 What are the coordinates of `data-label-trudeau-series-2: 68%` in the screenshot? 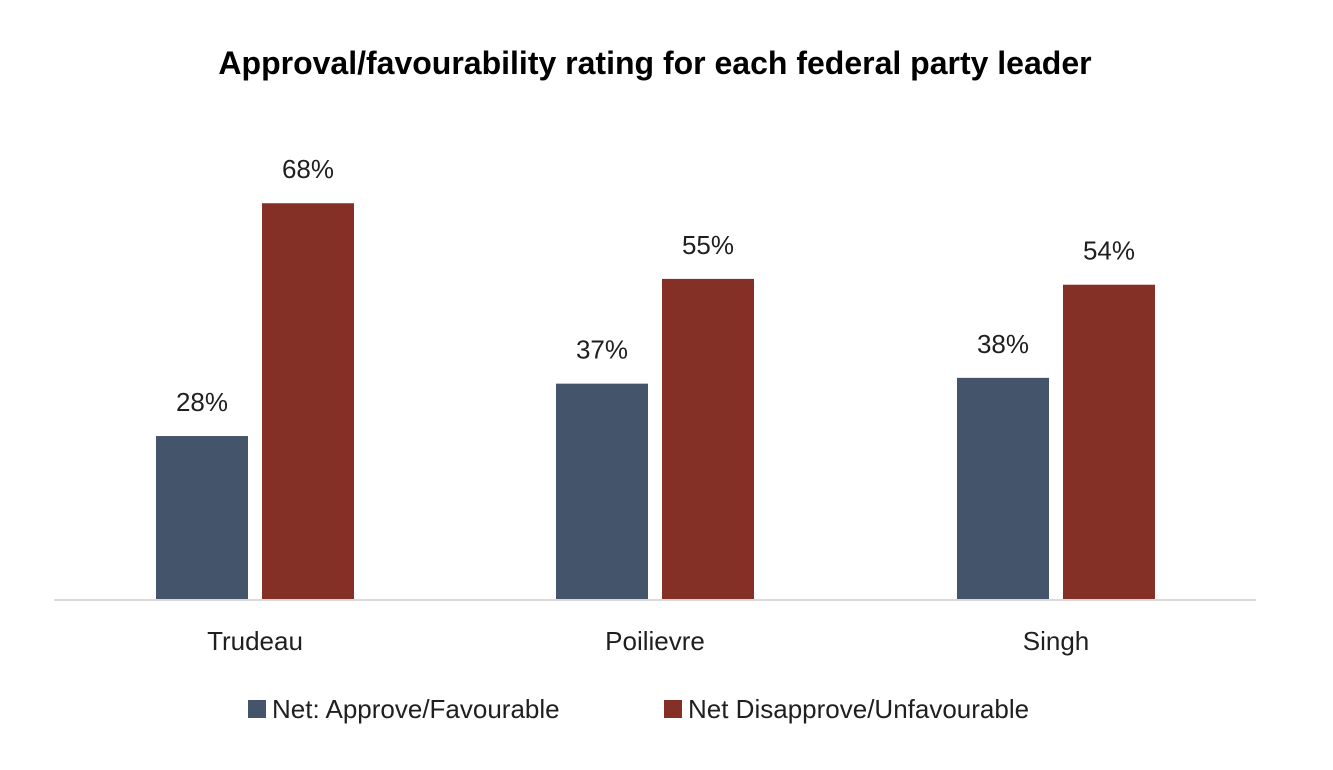 It's located at (308, 169).